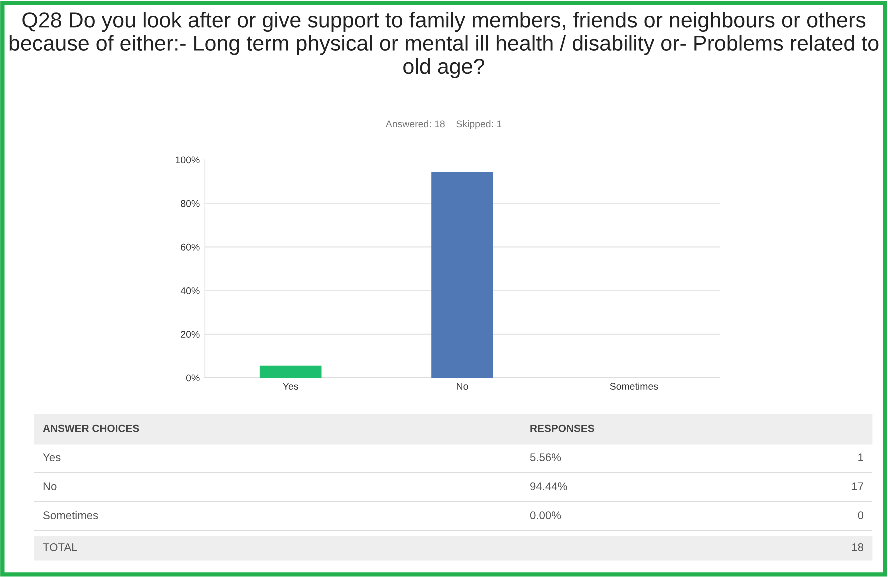  I want to click on text: 17, so click(858, 486).